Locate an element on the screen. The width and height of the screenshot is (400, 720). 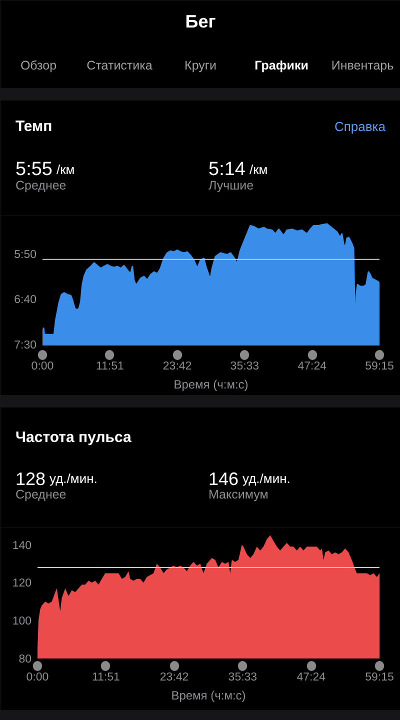
text: Максимум is located at coordinates (238, 495).